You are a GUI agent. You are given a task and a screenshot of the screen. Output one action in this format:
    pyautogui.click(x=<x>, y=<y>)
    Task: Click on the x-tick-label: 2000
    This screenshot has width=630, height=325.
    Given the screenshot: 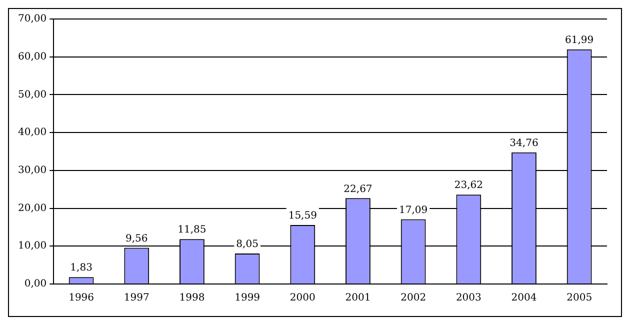 What is the action you would take?
    pyautogui.click(x=303, y=298)
    